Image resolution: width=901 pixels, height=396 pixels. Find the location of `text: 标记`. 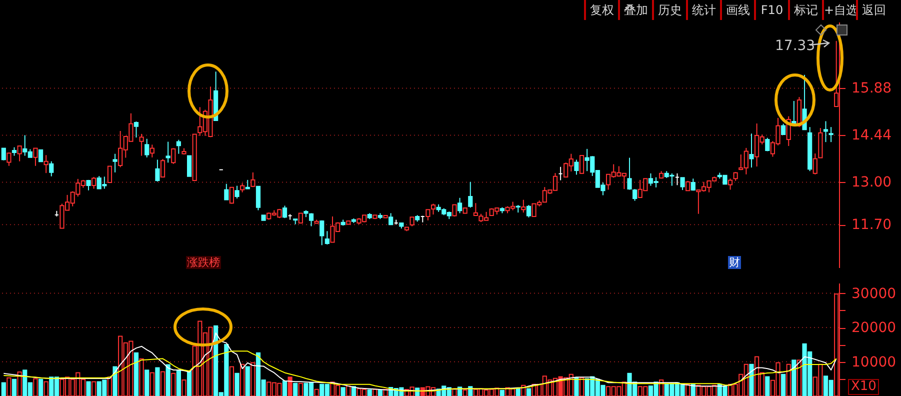

text: 标记 is located at coordinates (805, 10).